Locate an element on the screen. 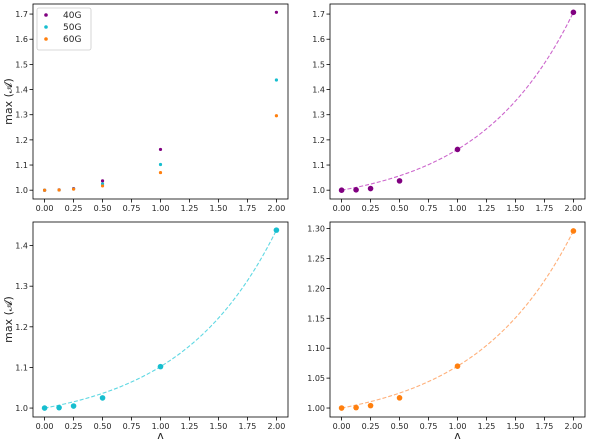 The height and width of the screenshot is (439, 589). legend-box is located at coordinates (64, 29).